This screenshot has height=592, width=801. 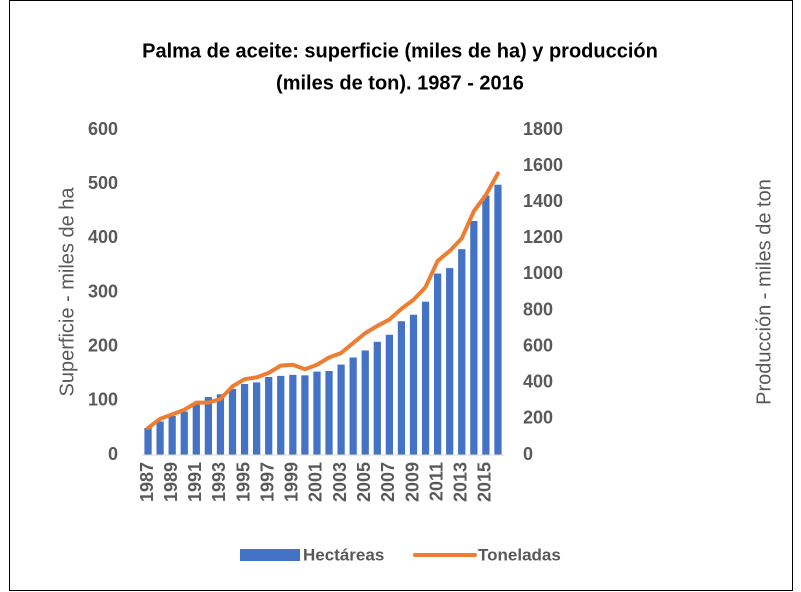 I want to click on y-tick-label: 600, so click(x=103, y=129).